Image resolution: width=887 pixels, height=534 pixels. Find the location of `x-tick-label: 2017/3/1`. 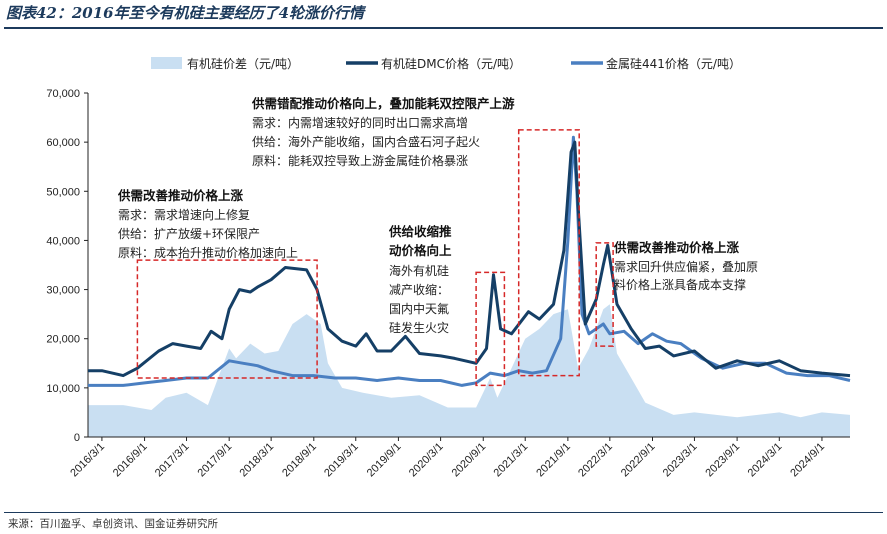

x-tick-label: 2017/3/1 is located at coordinates (172, 460).